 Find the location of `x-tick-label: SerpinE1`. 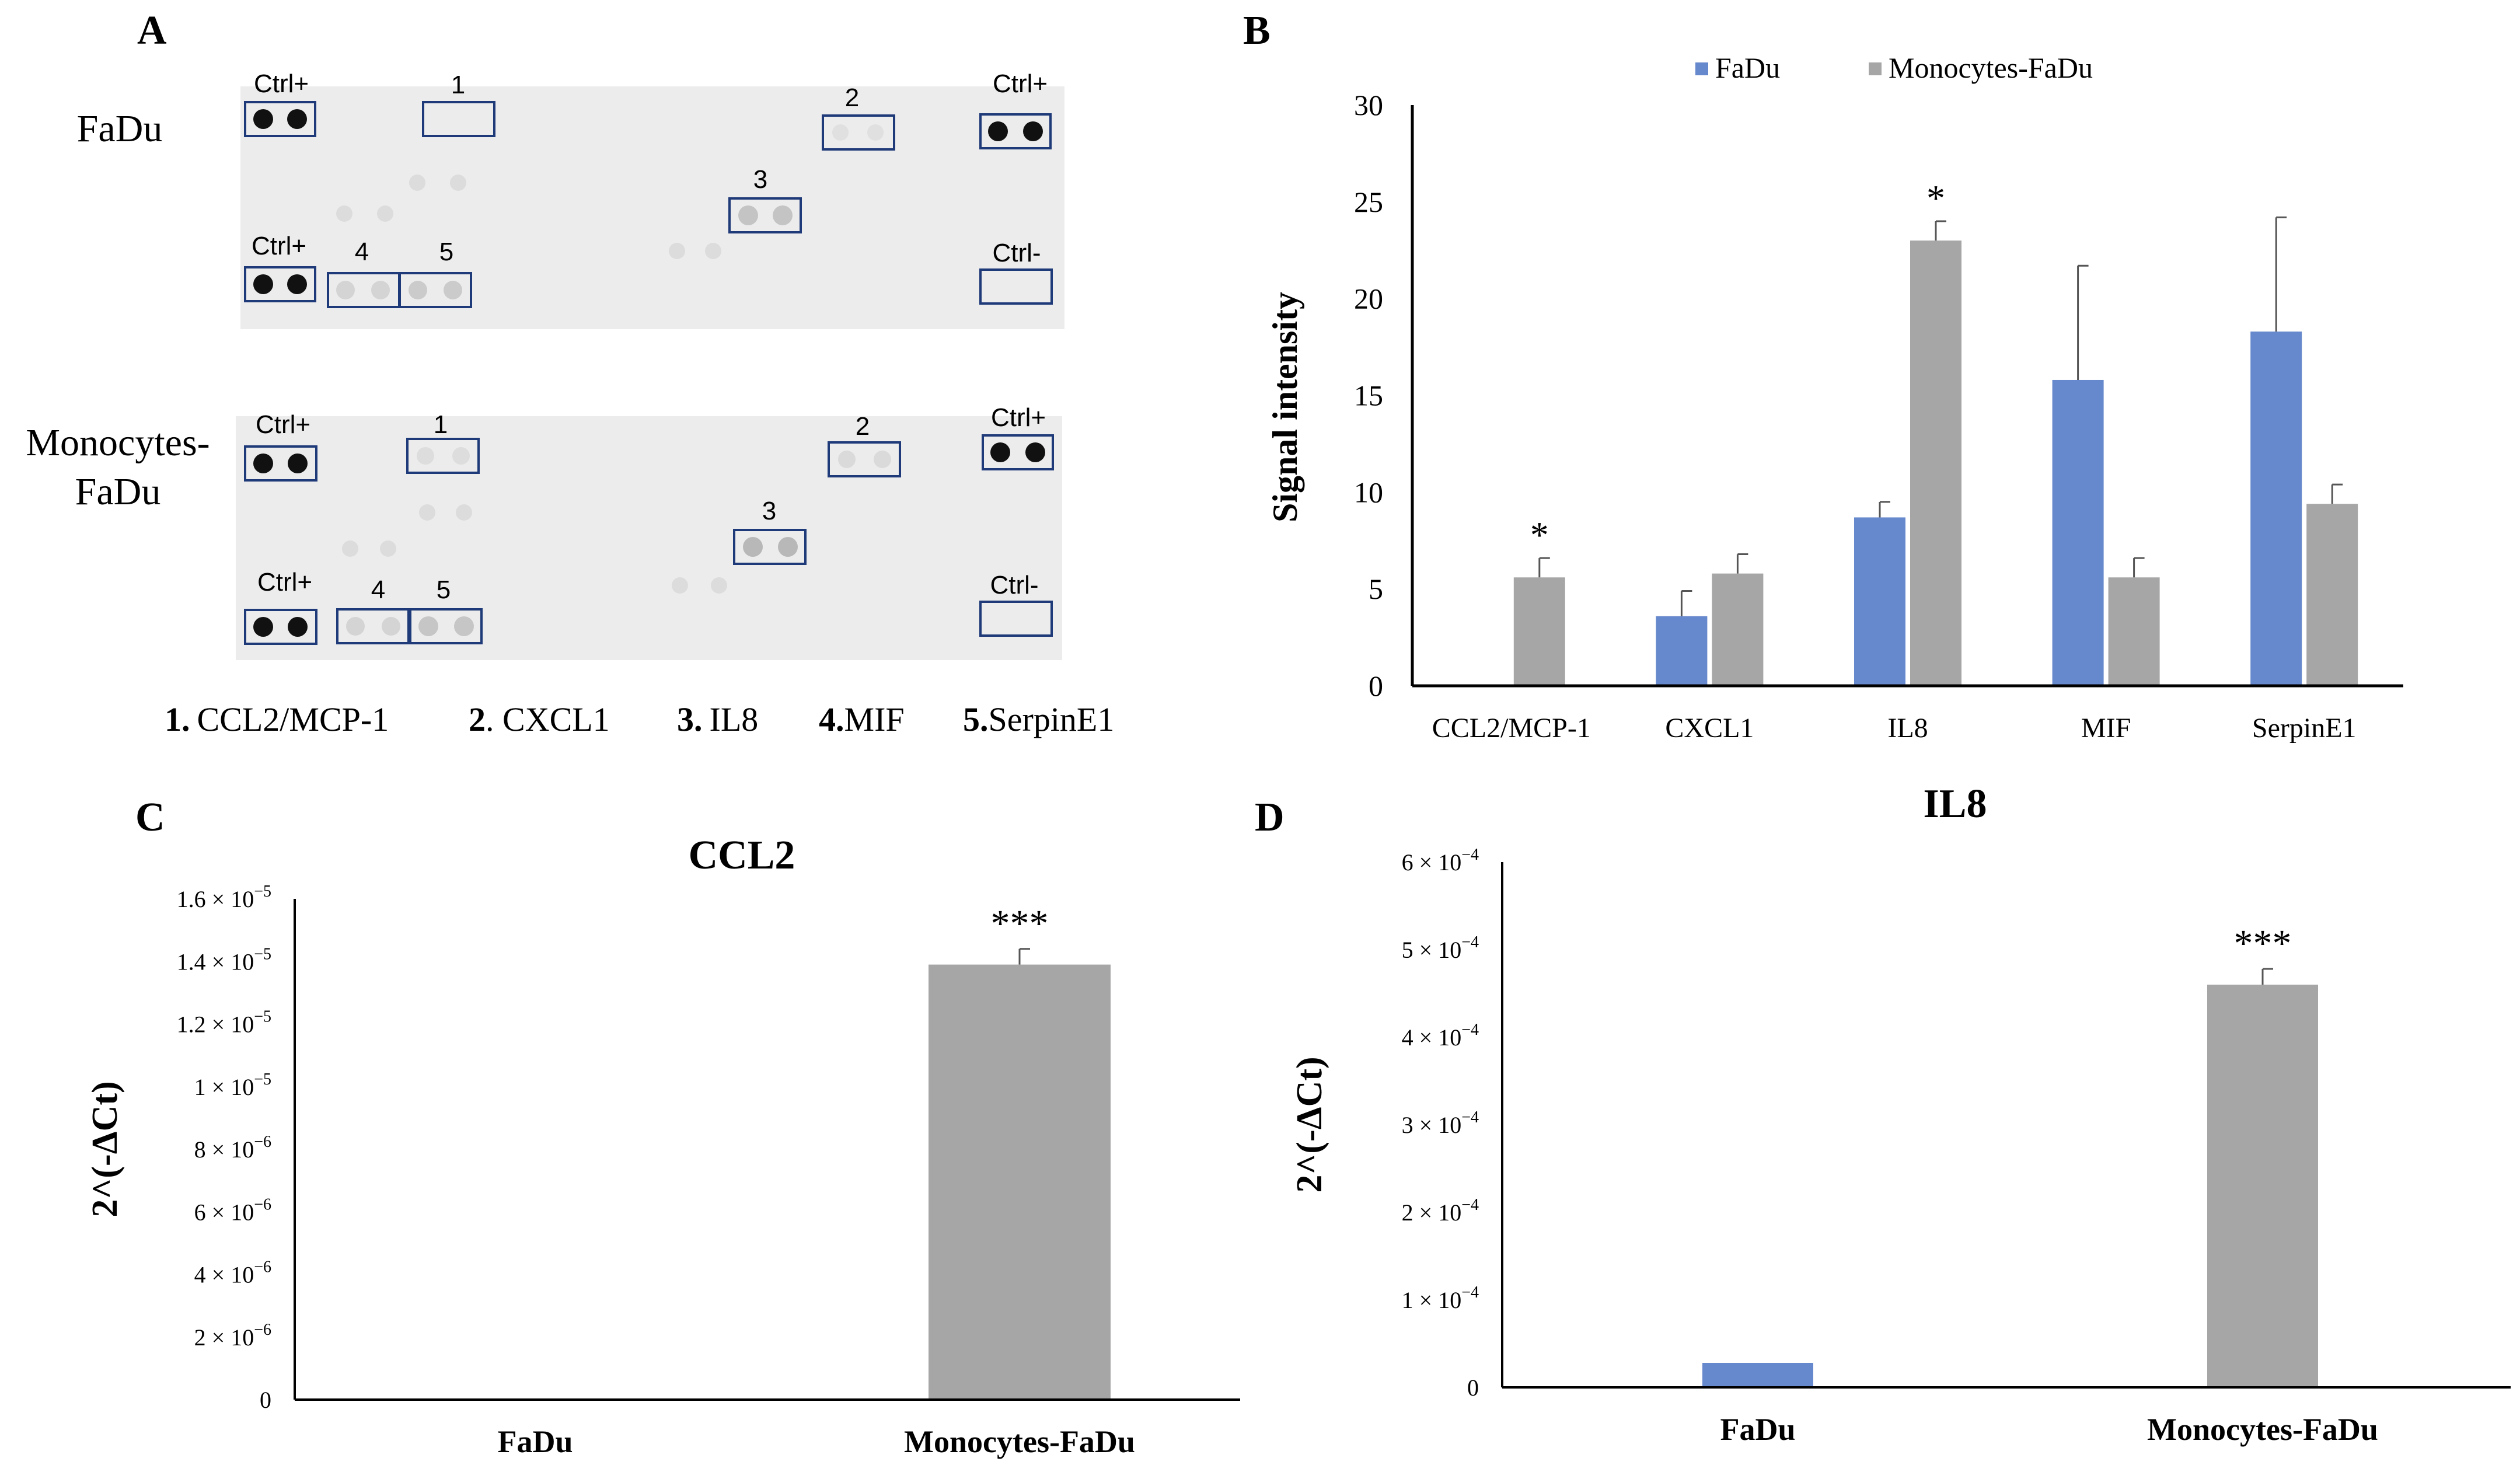

x-tick-label: SerpinE1 is located at coordinates (2304, 728).